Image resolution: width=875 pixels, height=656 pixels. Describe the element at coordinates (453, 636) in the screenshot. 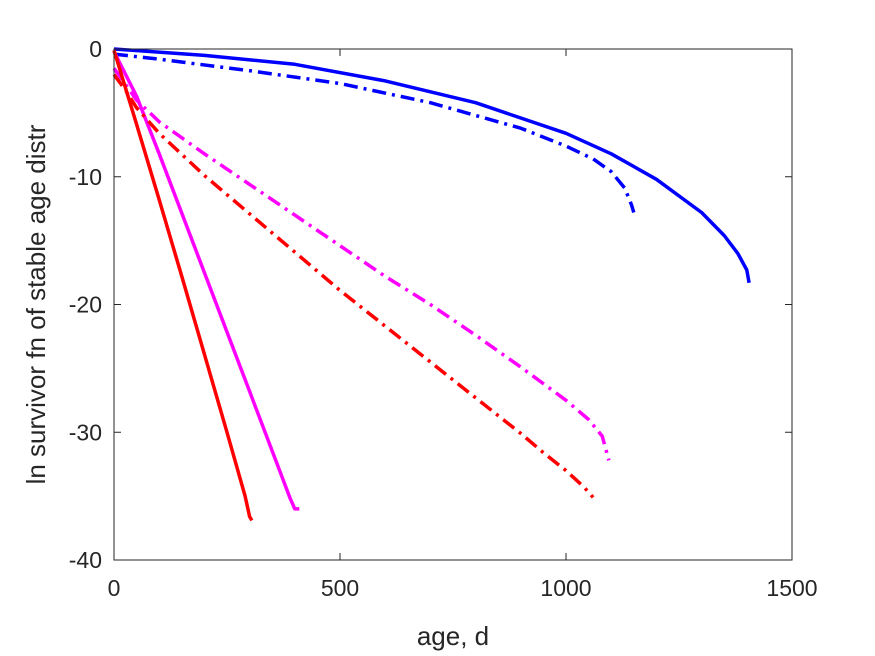

I see `x-axis-label: age, d` at that location.